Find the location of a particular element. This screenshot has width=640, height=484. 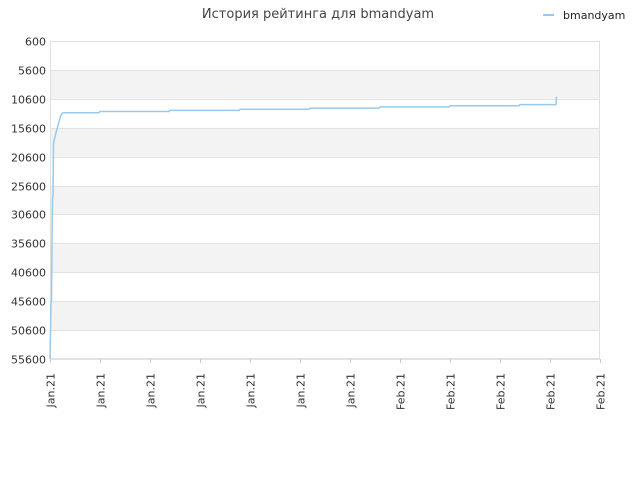

chart-title: История рейтинга для bmandyam is located at coordinates (318, 14).